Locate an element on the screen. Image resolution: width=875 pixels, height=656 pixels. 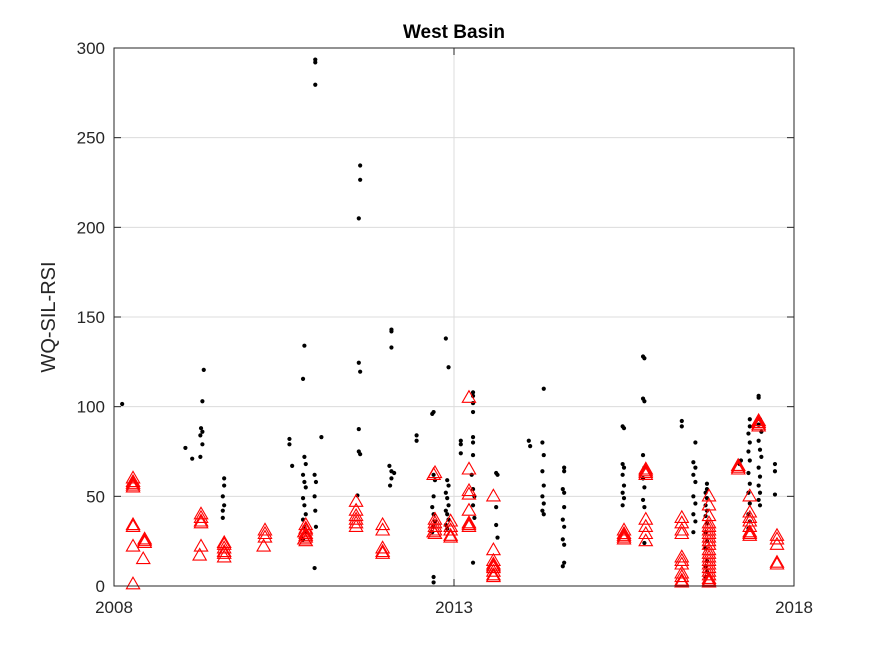
y-tick-label: 300 is located at coordinates (91, 48).